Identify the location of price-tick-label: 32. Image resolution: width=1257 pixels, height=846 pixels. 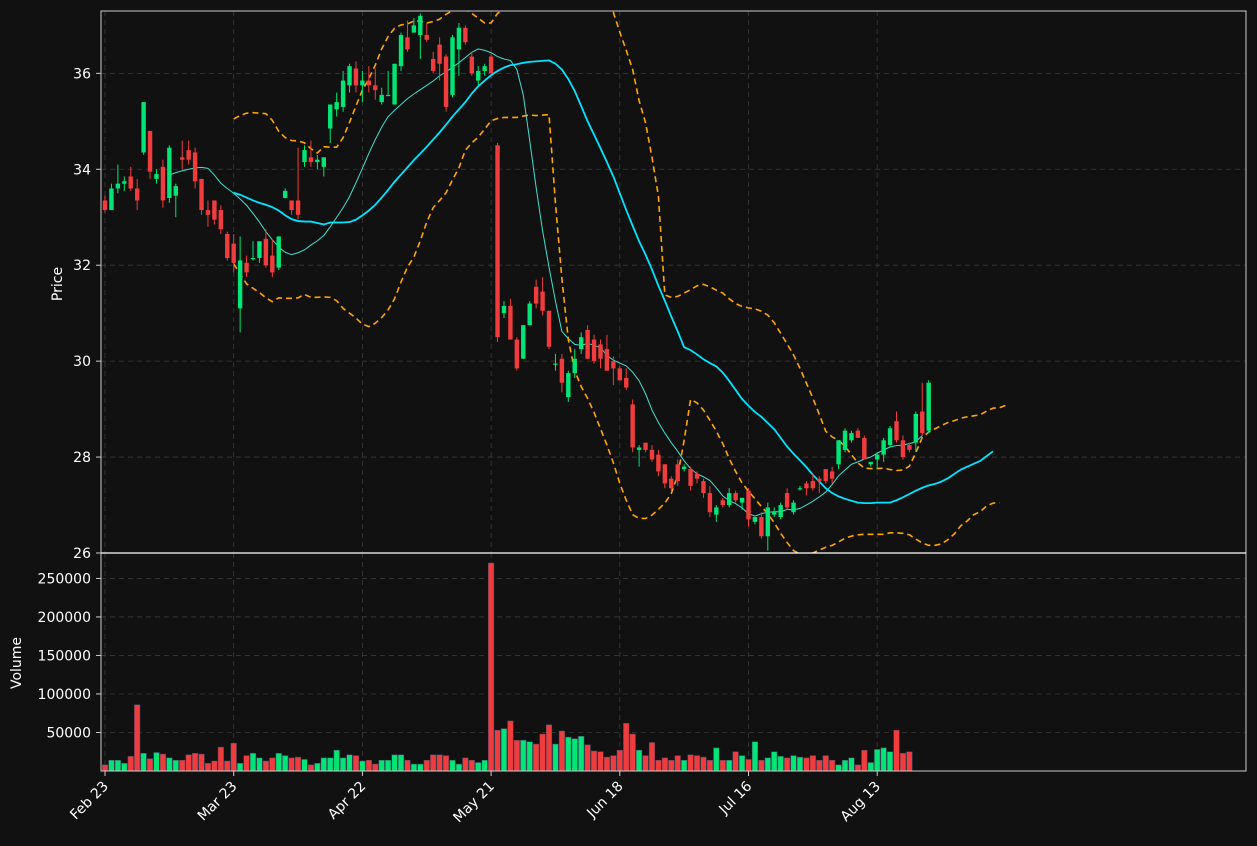
(82, 266).